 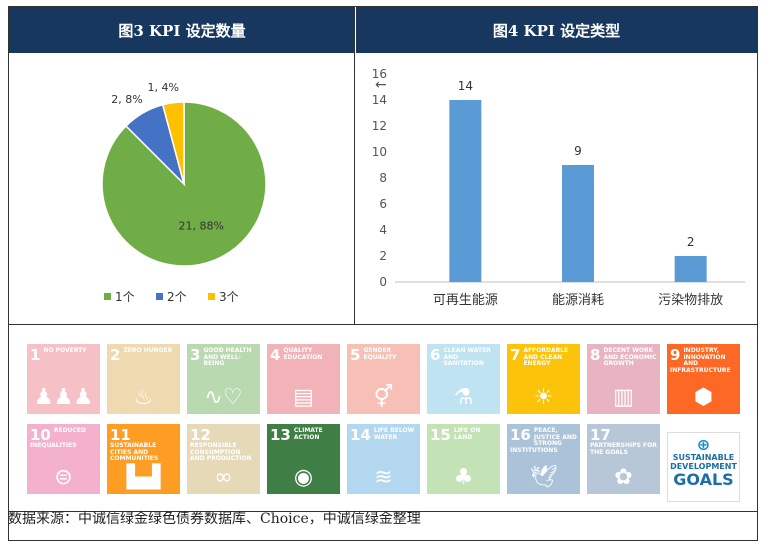 What do you see at coordinates (383, 324) in the screenshot?
I see `panel-divider-horizontal` at bounding box center [383, 324].